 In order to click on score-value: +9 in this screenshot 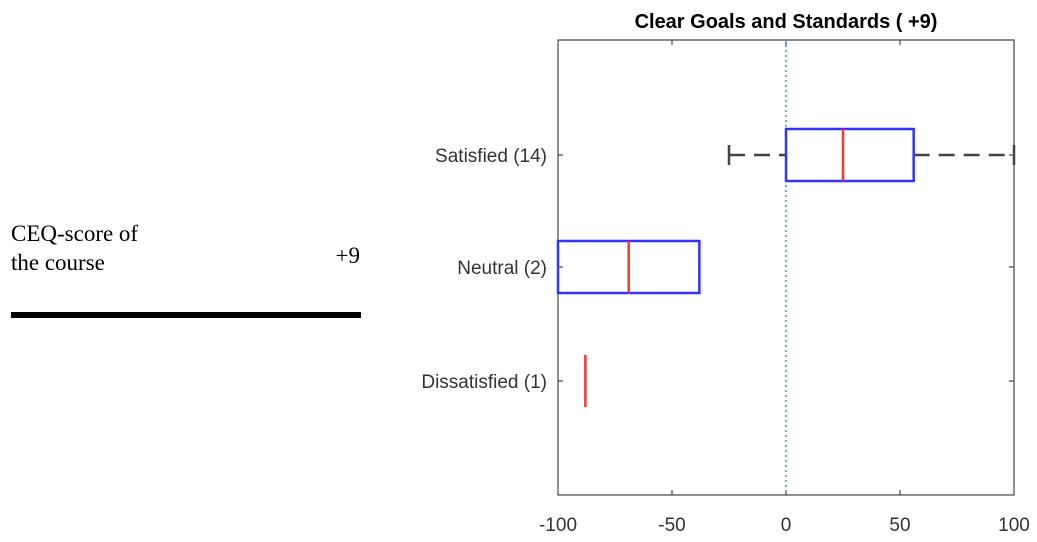, I will do `click(347, 255)`.